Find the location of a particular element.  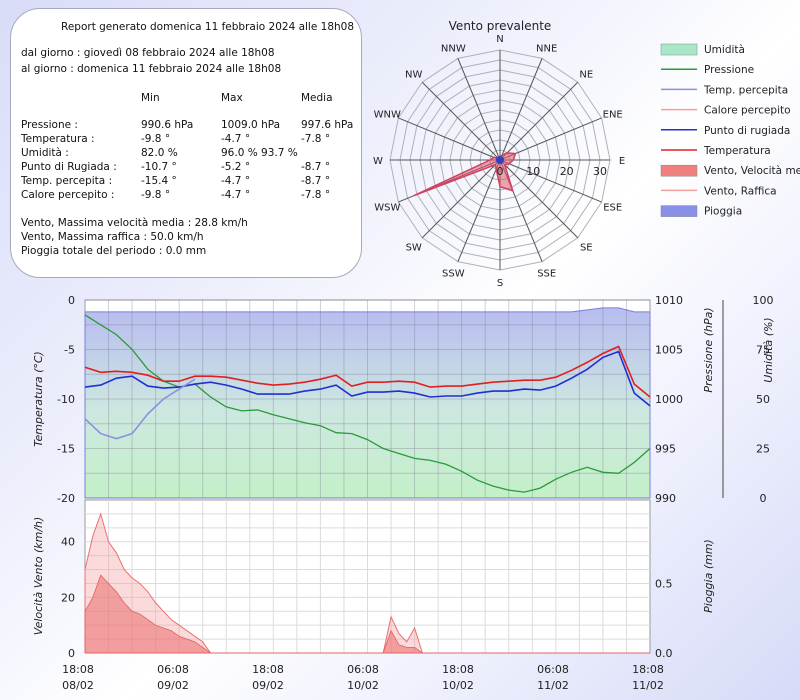

rain-axis-title: Pioggia (mm) is located at coordinates (708, 576).